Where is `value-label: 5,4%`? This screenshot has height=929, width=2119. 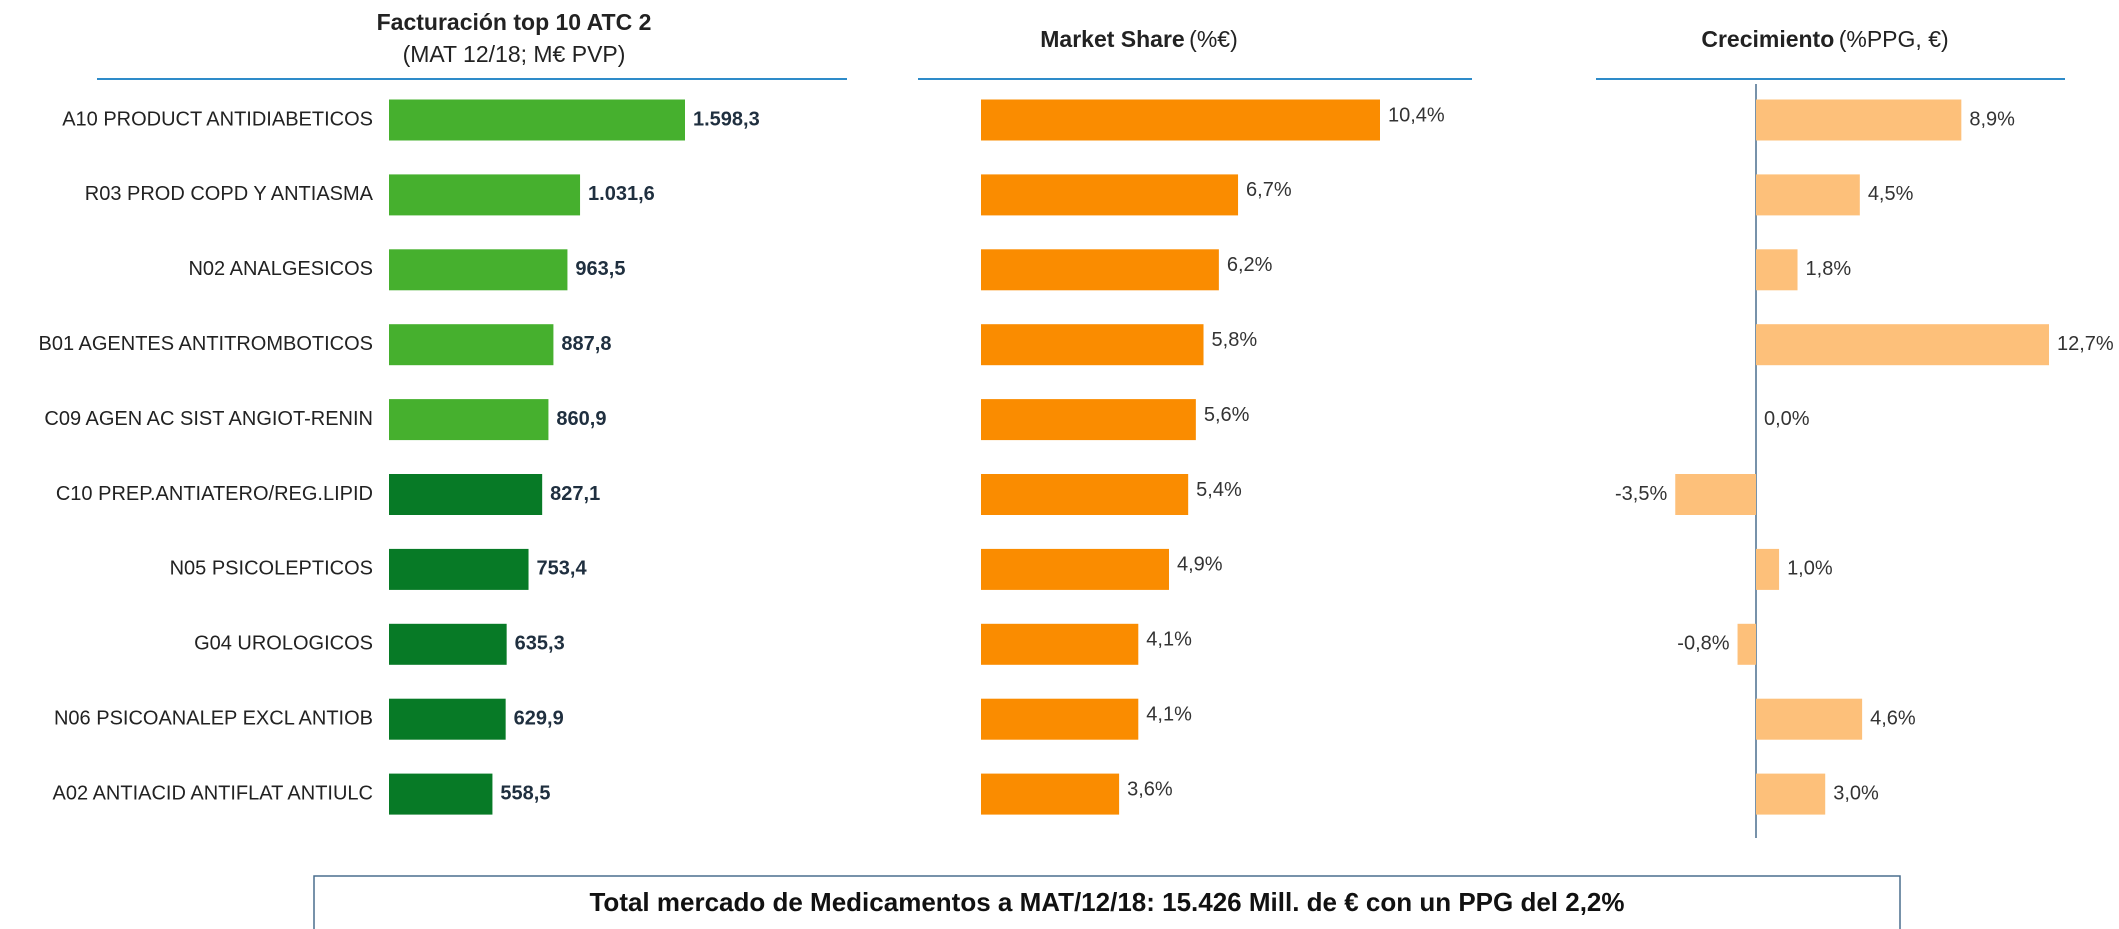
value-label: 5,4% is located at coordinates (1219, 490).